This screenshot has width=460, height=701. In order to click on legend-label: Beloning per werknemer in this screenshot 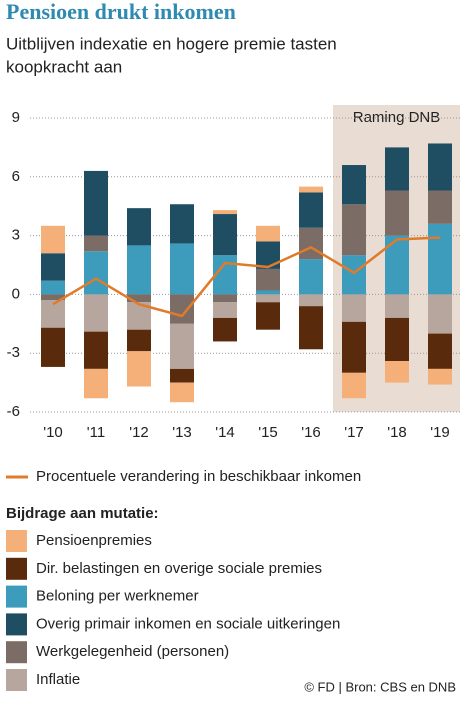, I will do `click(117, 596)`.